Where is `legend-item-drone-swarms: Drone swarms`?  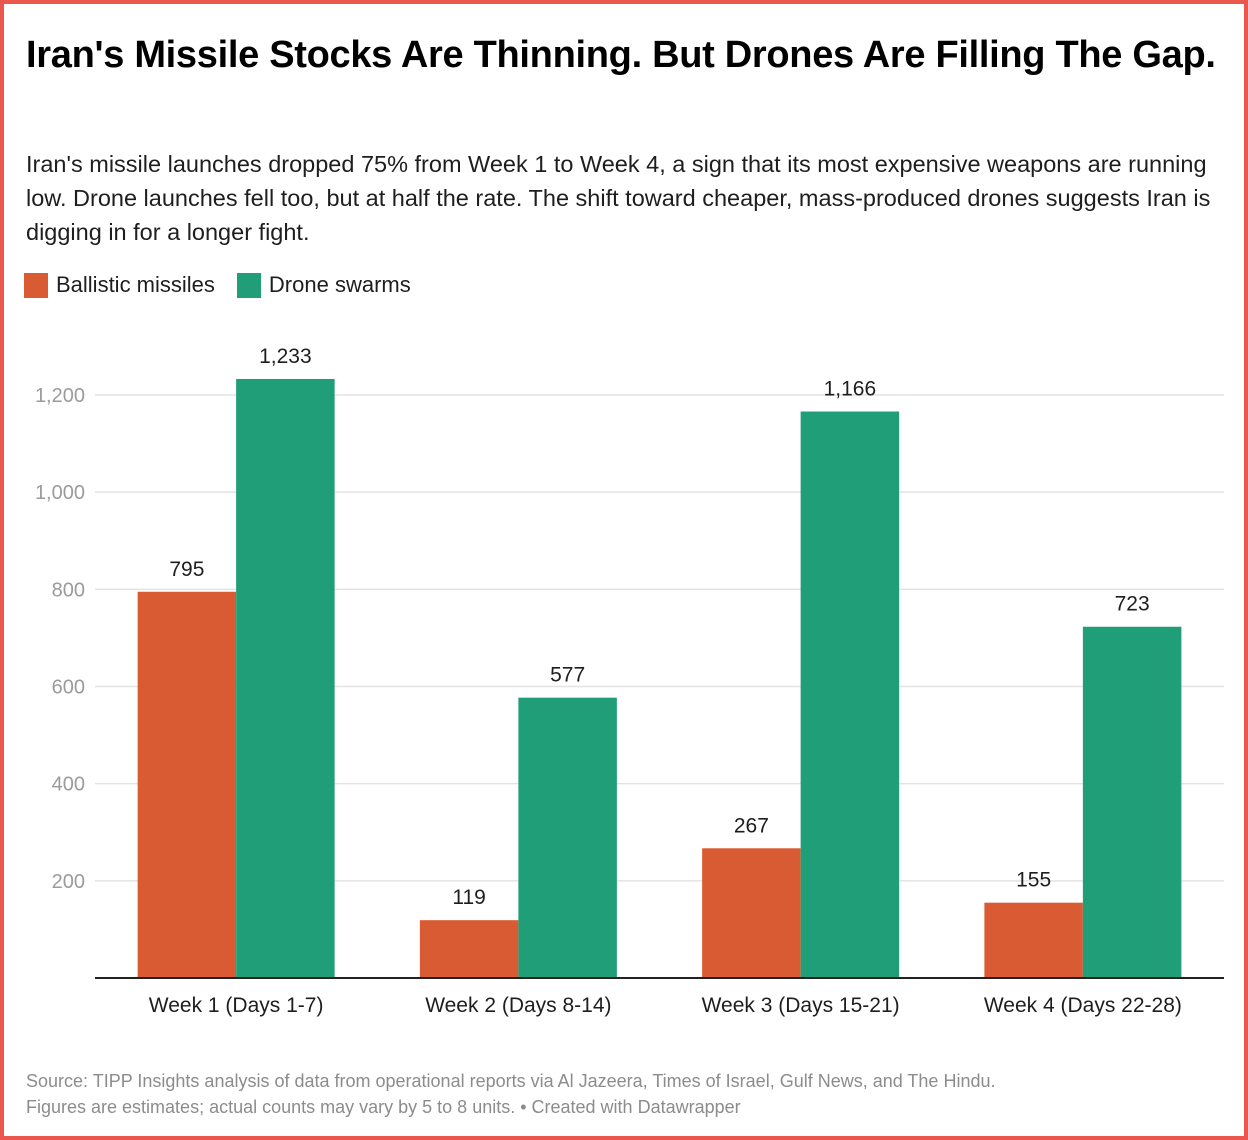 legend-item-drone-swarms: Drone swarms is located at coordinates (323, 285).